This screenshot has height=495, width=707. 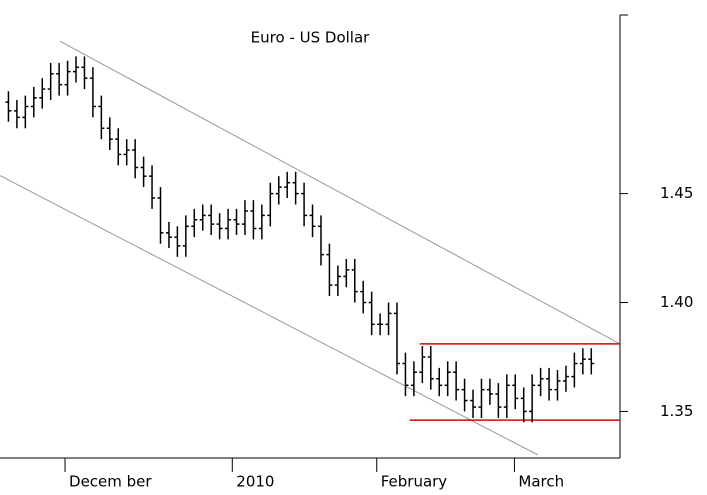 I want to click on y-tick-label: 1.45, so click(x=676, y=193).